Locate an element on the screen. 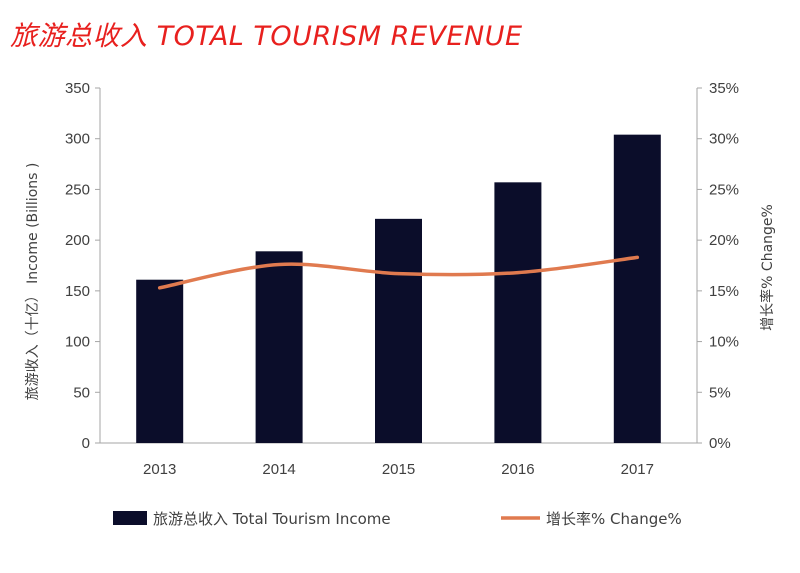 The height and width of the screenshot is (573, 800). chart-title: 旅游总收入 TOTAL TOURISM REVENUE is located at coordinates (266, 36).